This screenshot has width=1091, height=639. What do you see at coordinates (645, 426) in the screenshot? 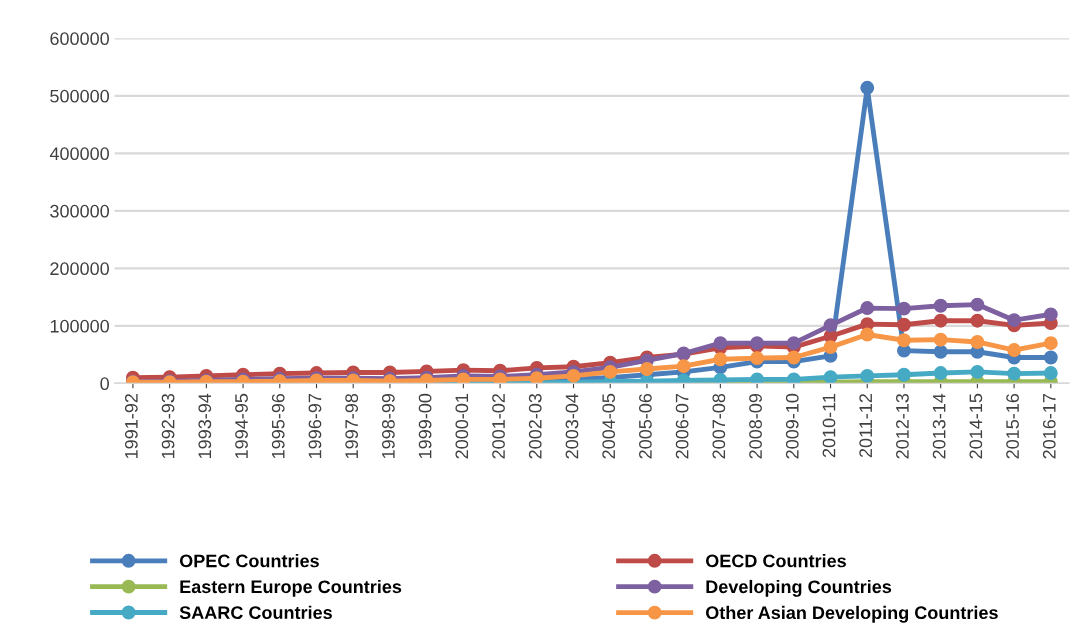
I see `x-tick-label: 2005-06` at bounding box center [645, 426].